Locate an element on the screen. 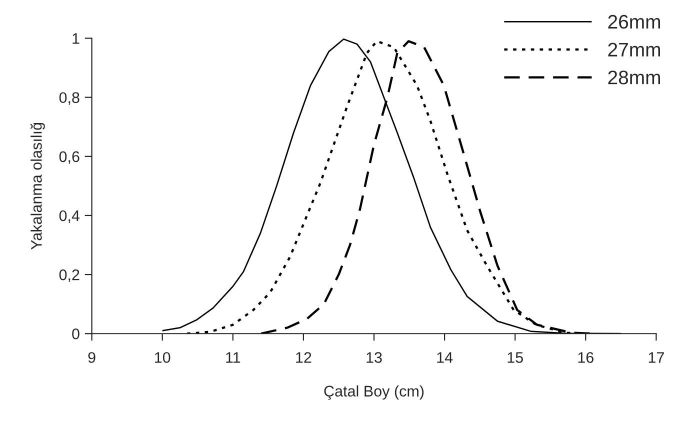 This screenshot has width=680, height=425. y-axis-title: Yakalanma olasılığ is located at coordinates (37, 186).